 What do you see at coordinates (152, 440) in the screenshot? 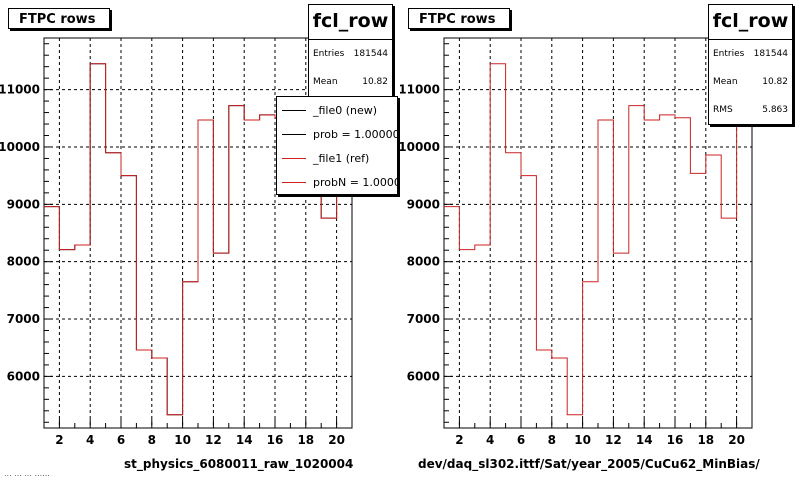
I see `left-x-tick-label: 8` at bounding box center [152, 440].